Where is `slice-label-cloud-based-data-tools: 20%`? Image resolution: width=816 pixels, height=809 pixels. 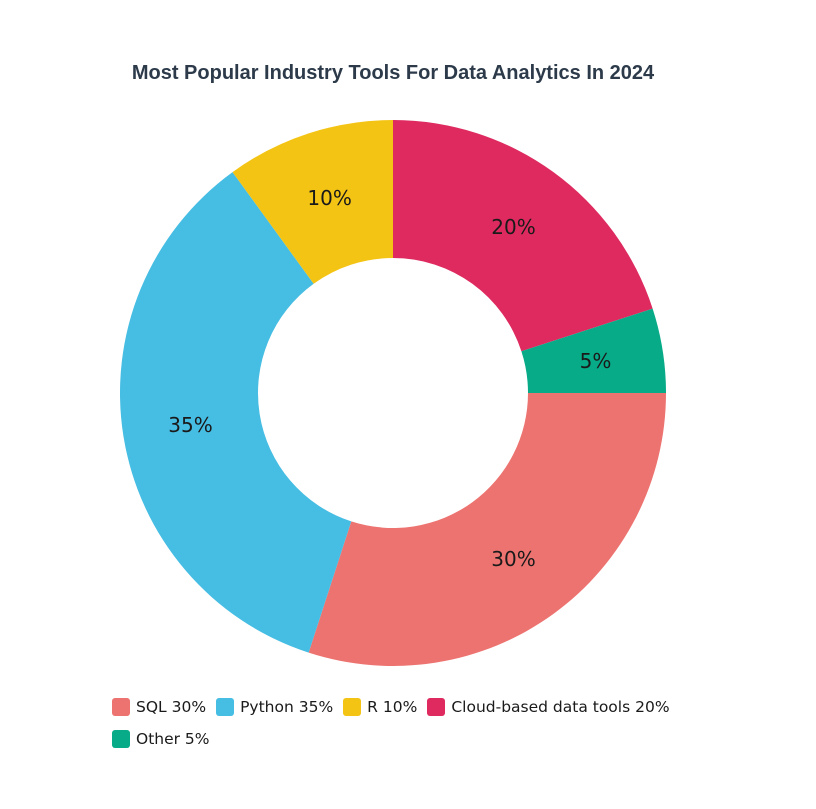
slice-label-cloud-based-data-tools: 20% is located at coordinates (513, 227).